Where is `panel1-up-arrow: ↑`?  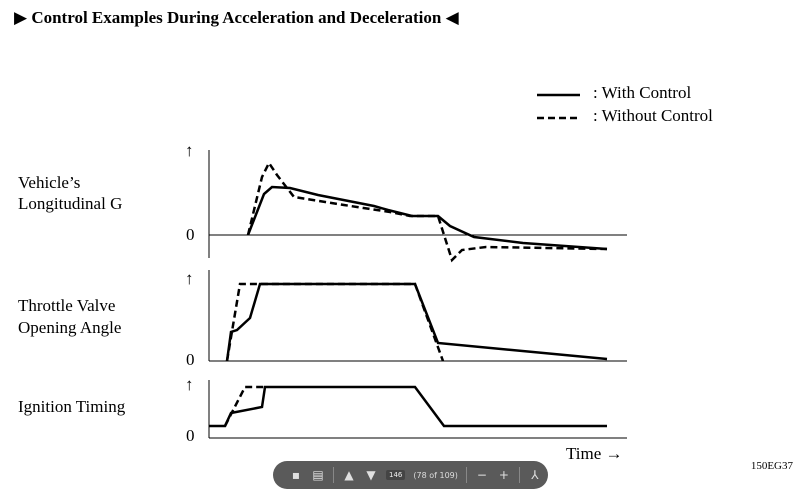 panel1-up-arrow: ↑ is located at coordinates (189, 150).